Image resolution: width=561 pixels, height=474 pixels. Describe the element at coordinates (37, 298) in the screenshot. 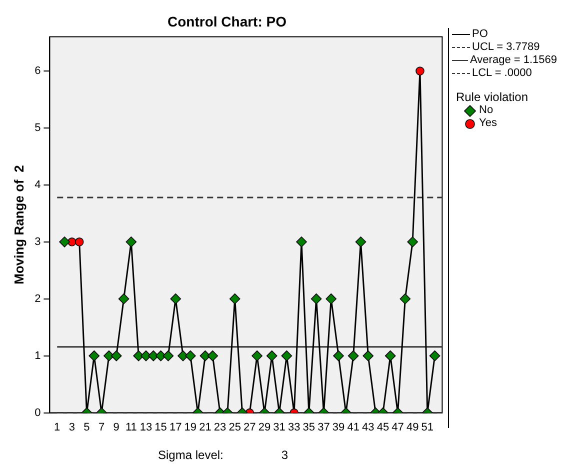

I see `y-tick-label: 2` at that location.